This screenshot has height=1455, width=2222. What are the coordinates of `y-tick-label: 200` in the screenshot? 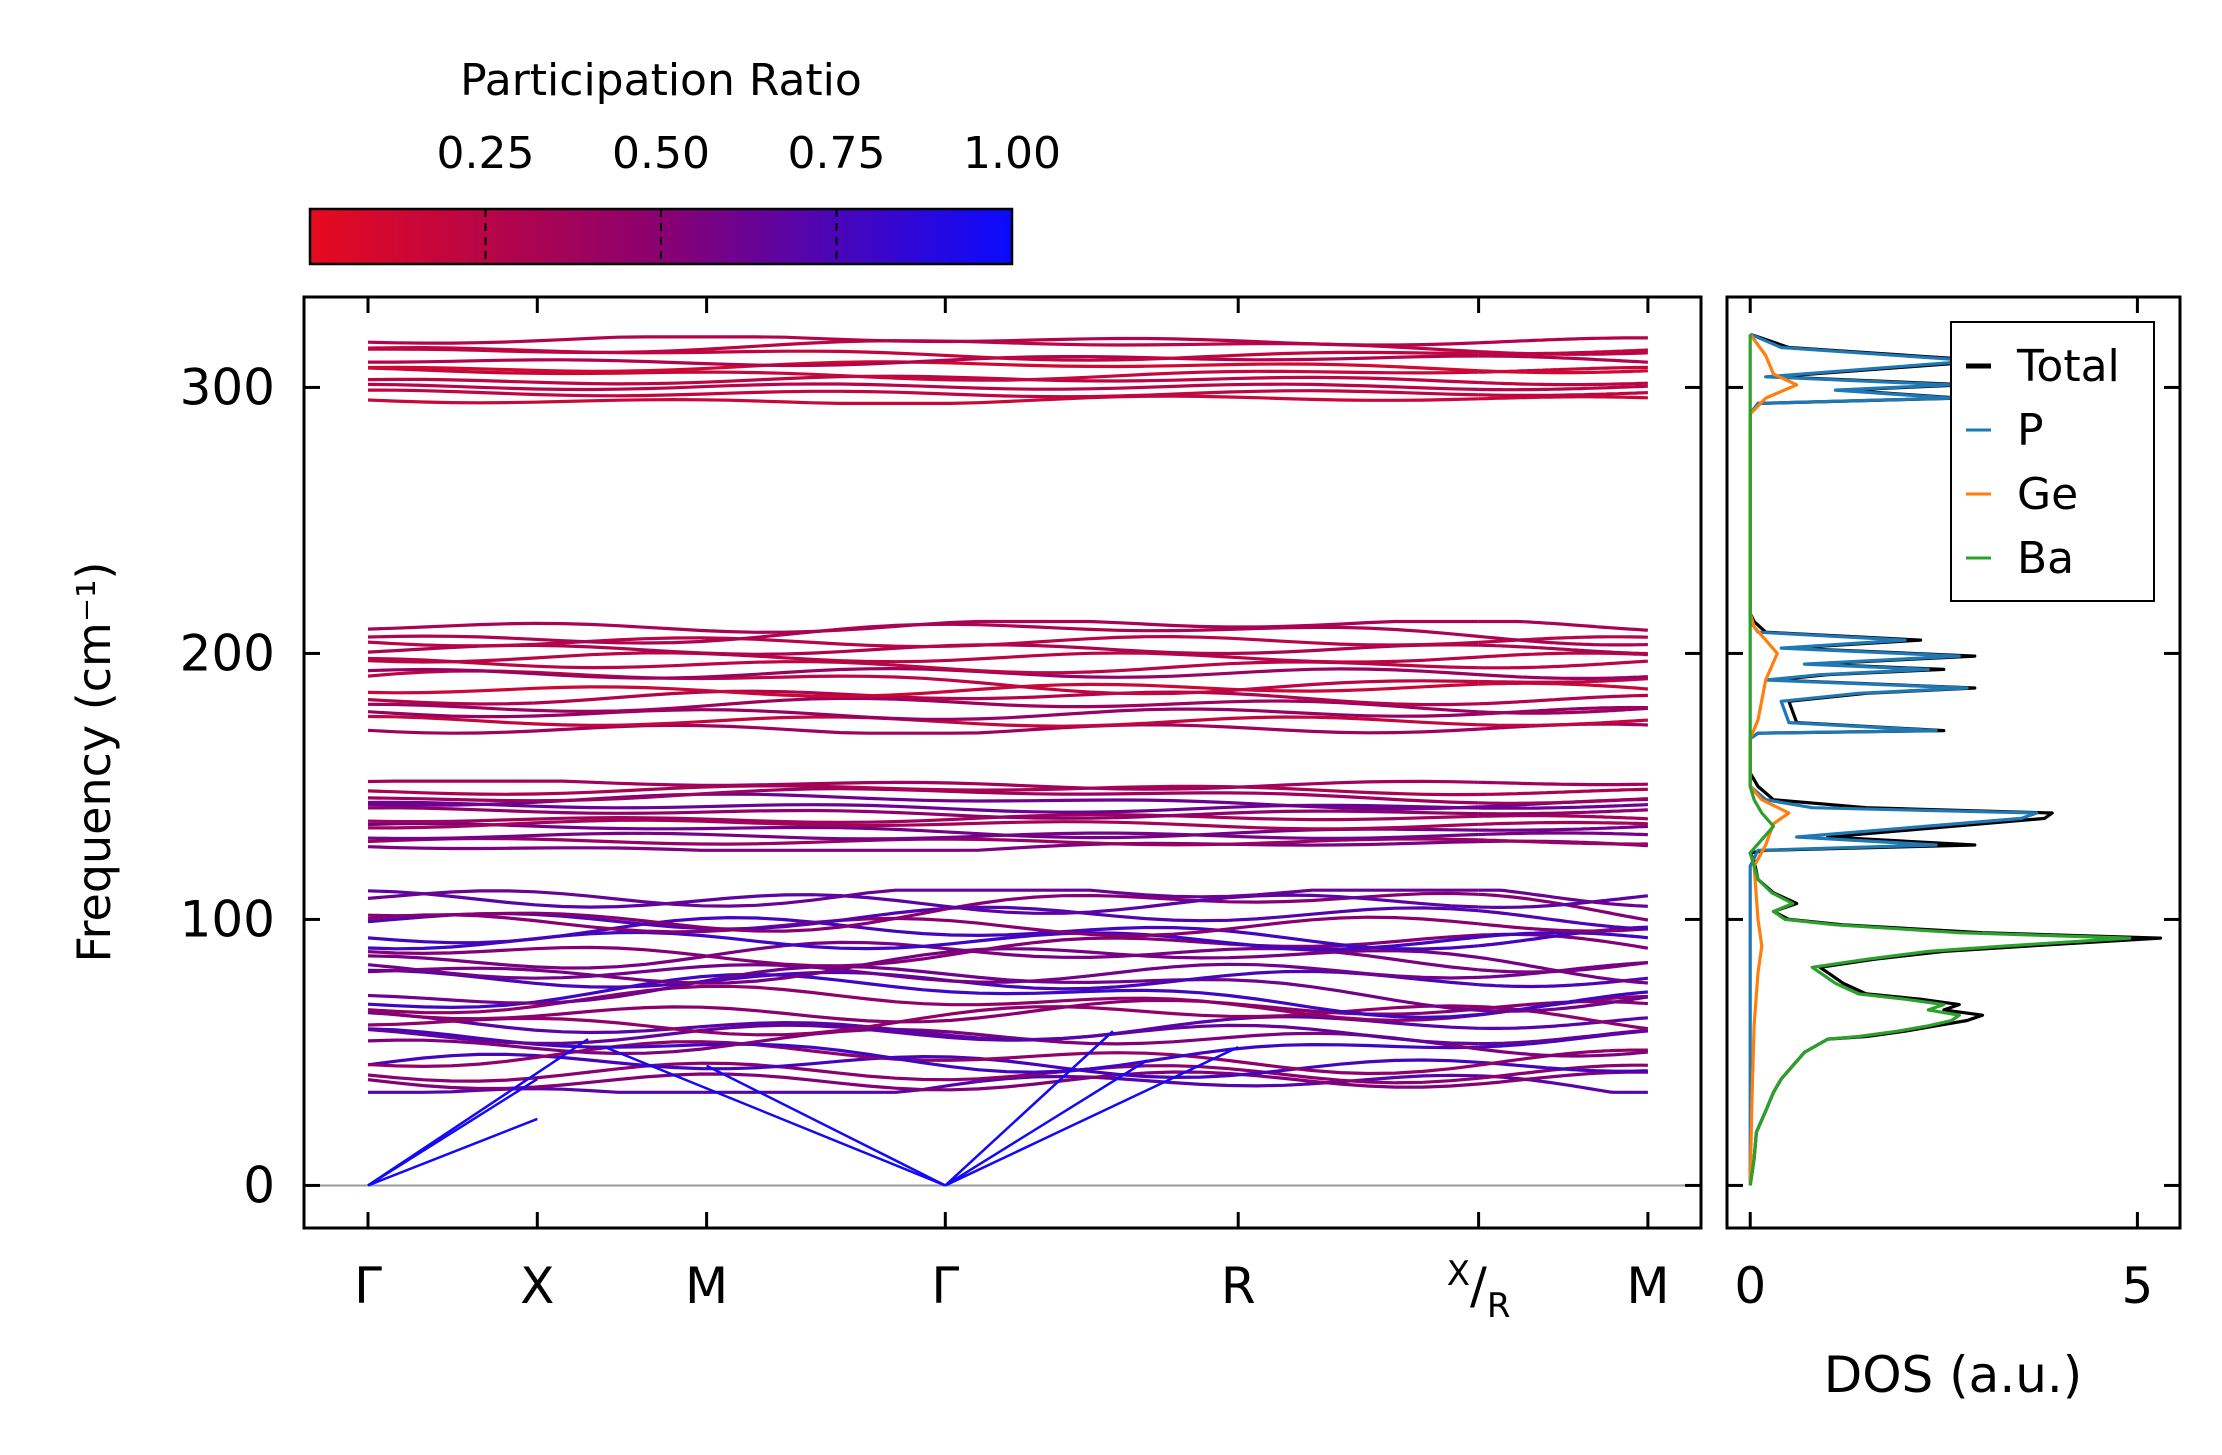 It's located at (227, 653).